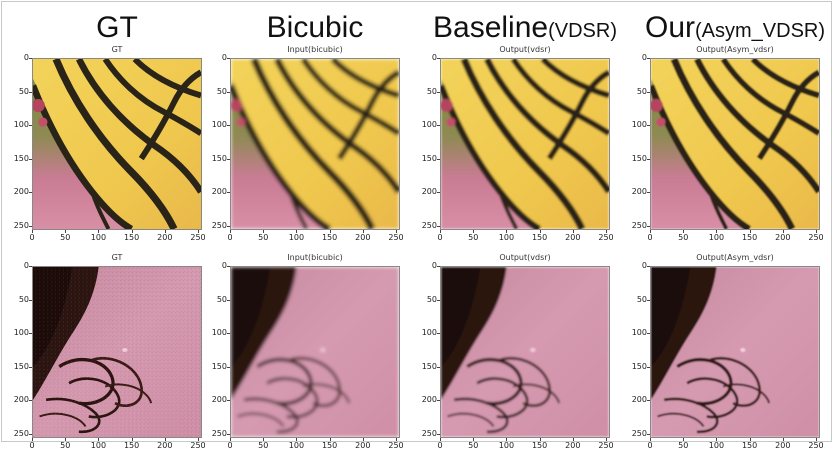 Image resolution: width=835 pixels, height=451 pixels. I want to click on panel-title: GT, so click(117, 49).